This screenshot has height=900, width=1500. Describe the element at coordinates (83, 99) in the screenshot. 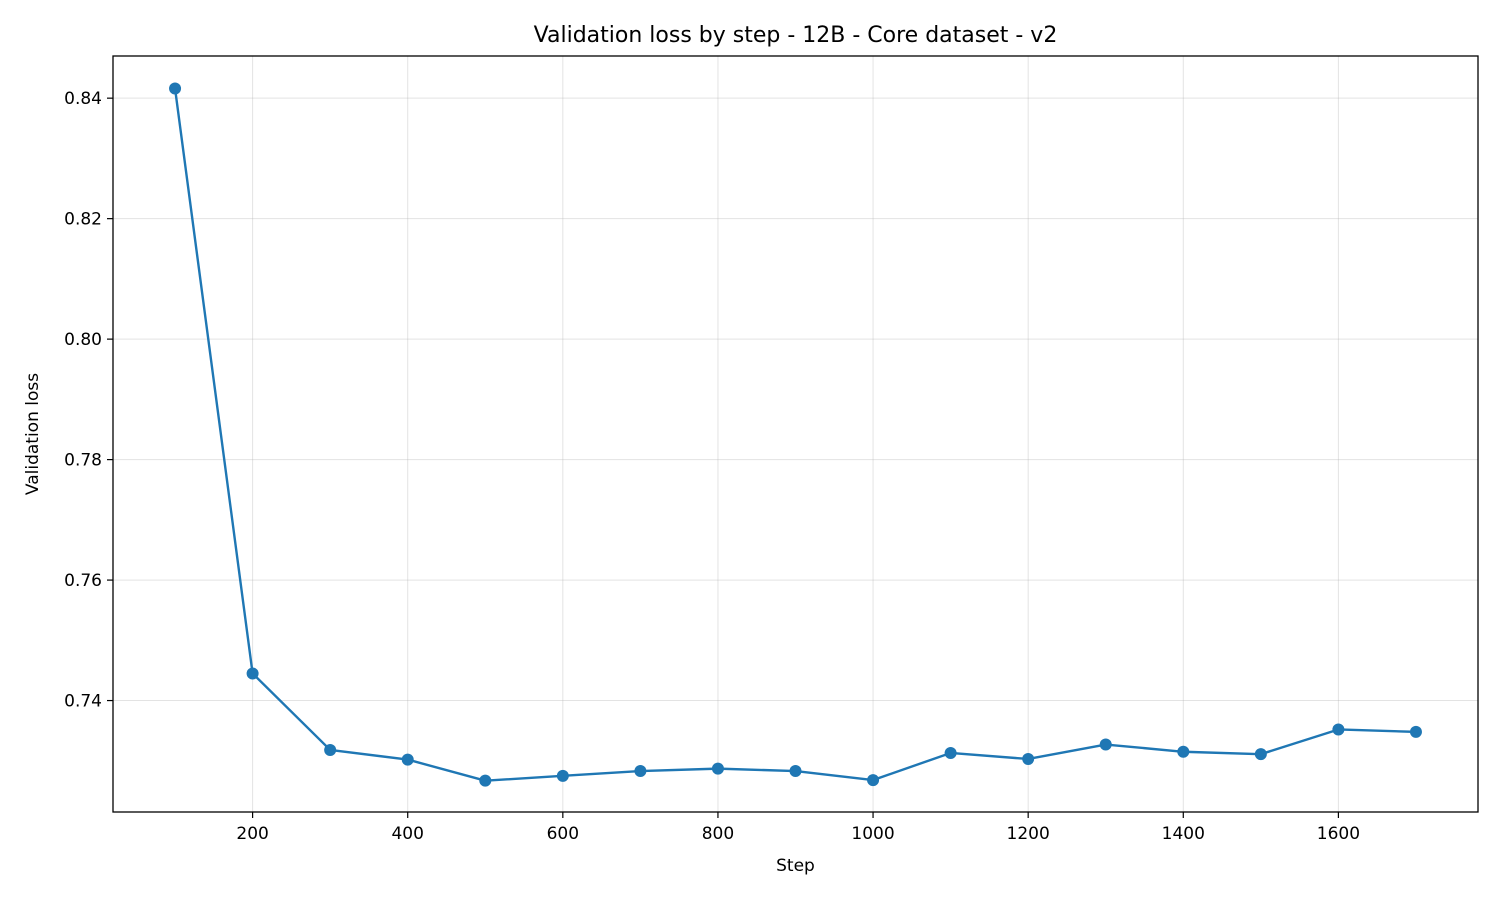

I see `y-tick-label: 0.84` at that location.